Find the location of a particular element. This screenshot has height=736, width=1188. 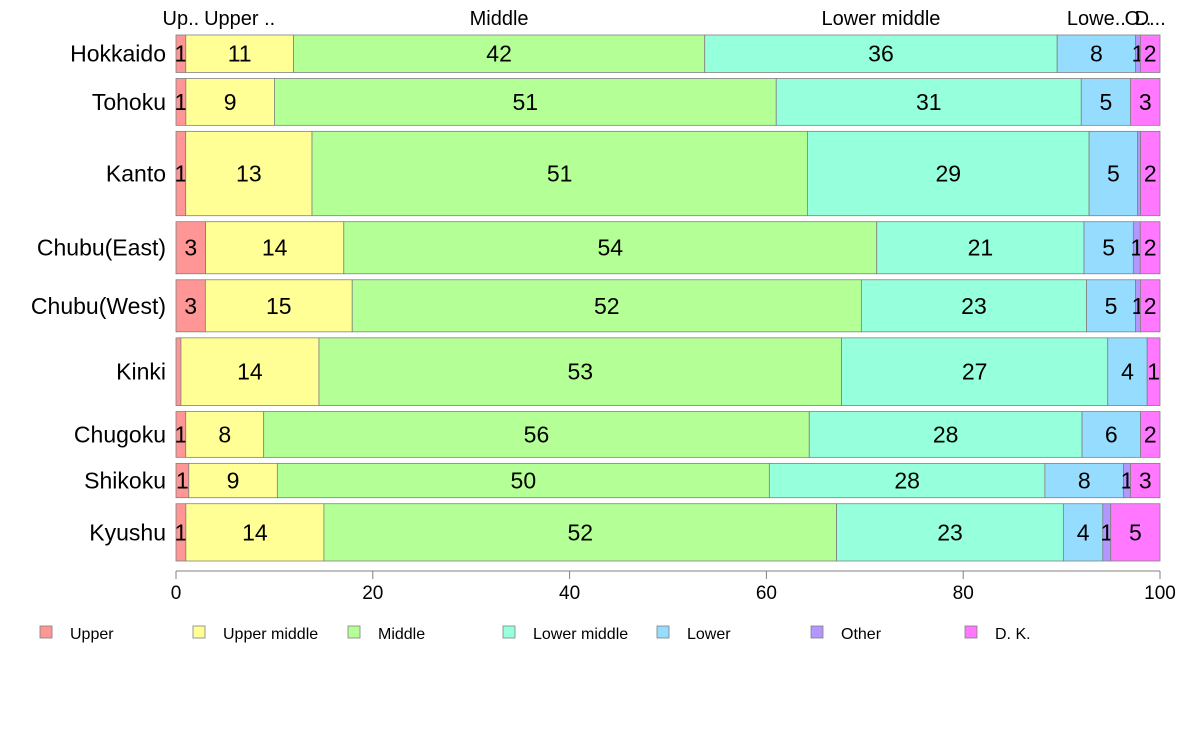

data-label-kyushu-other: 1 is located at coordinates (1106, 532).